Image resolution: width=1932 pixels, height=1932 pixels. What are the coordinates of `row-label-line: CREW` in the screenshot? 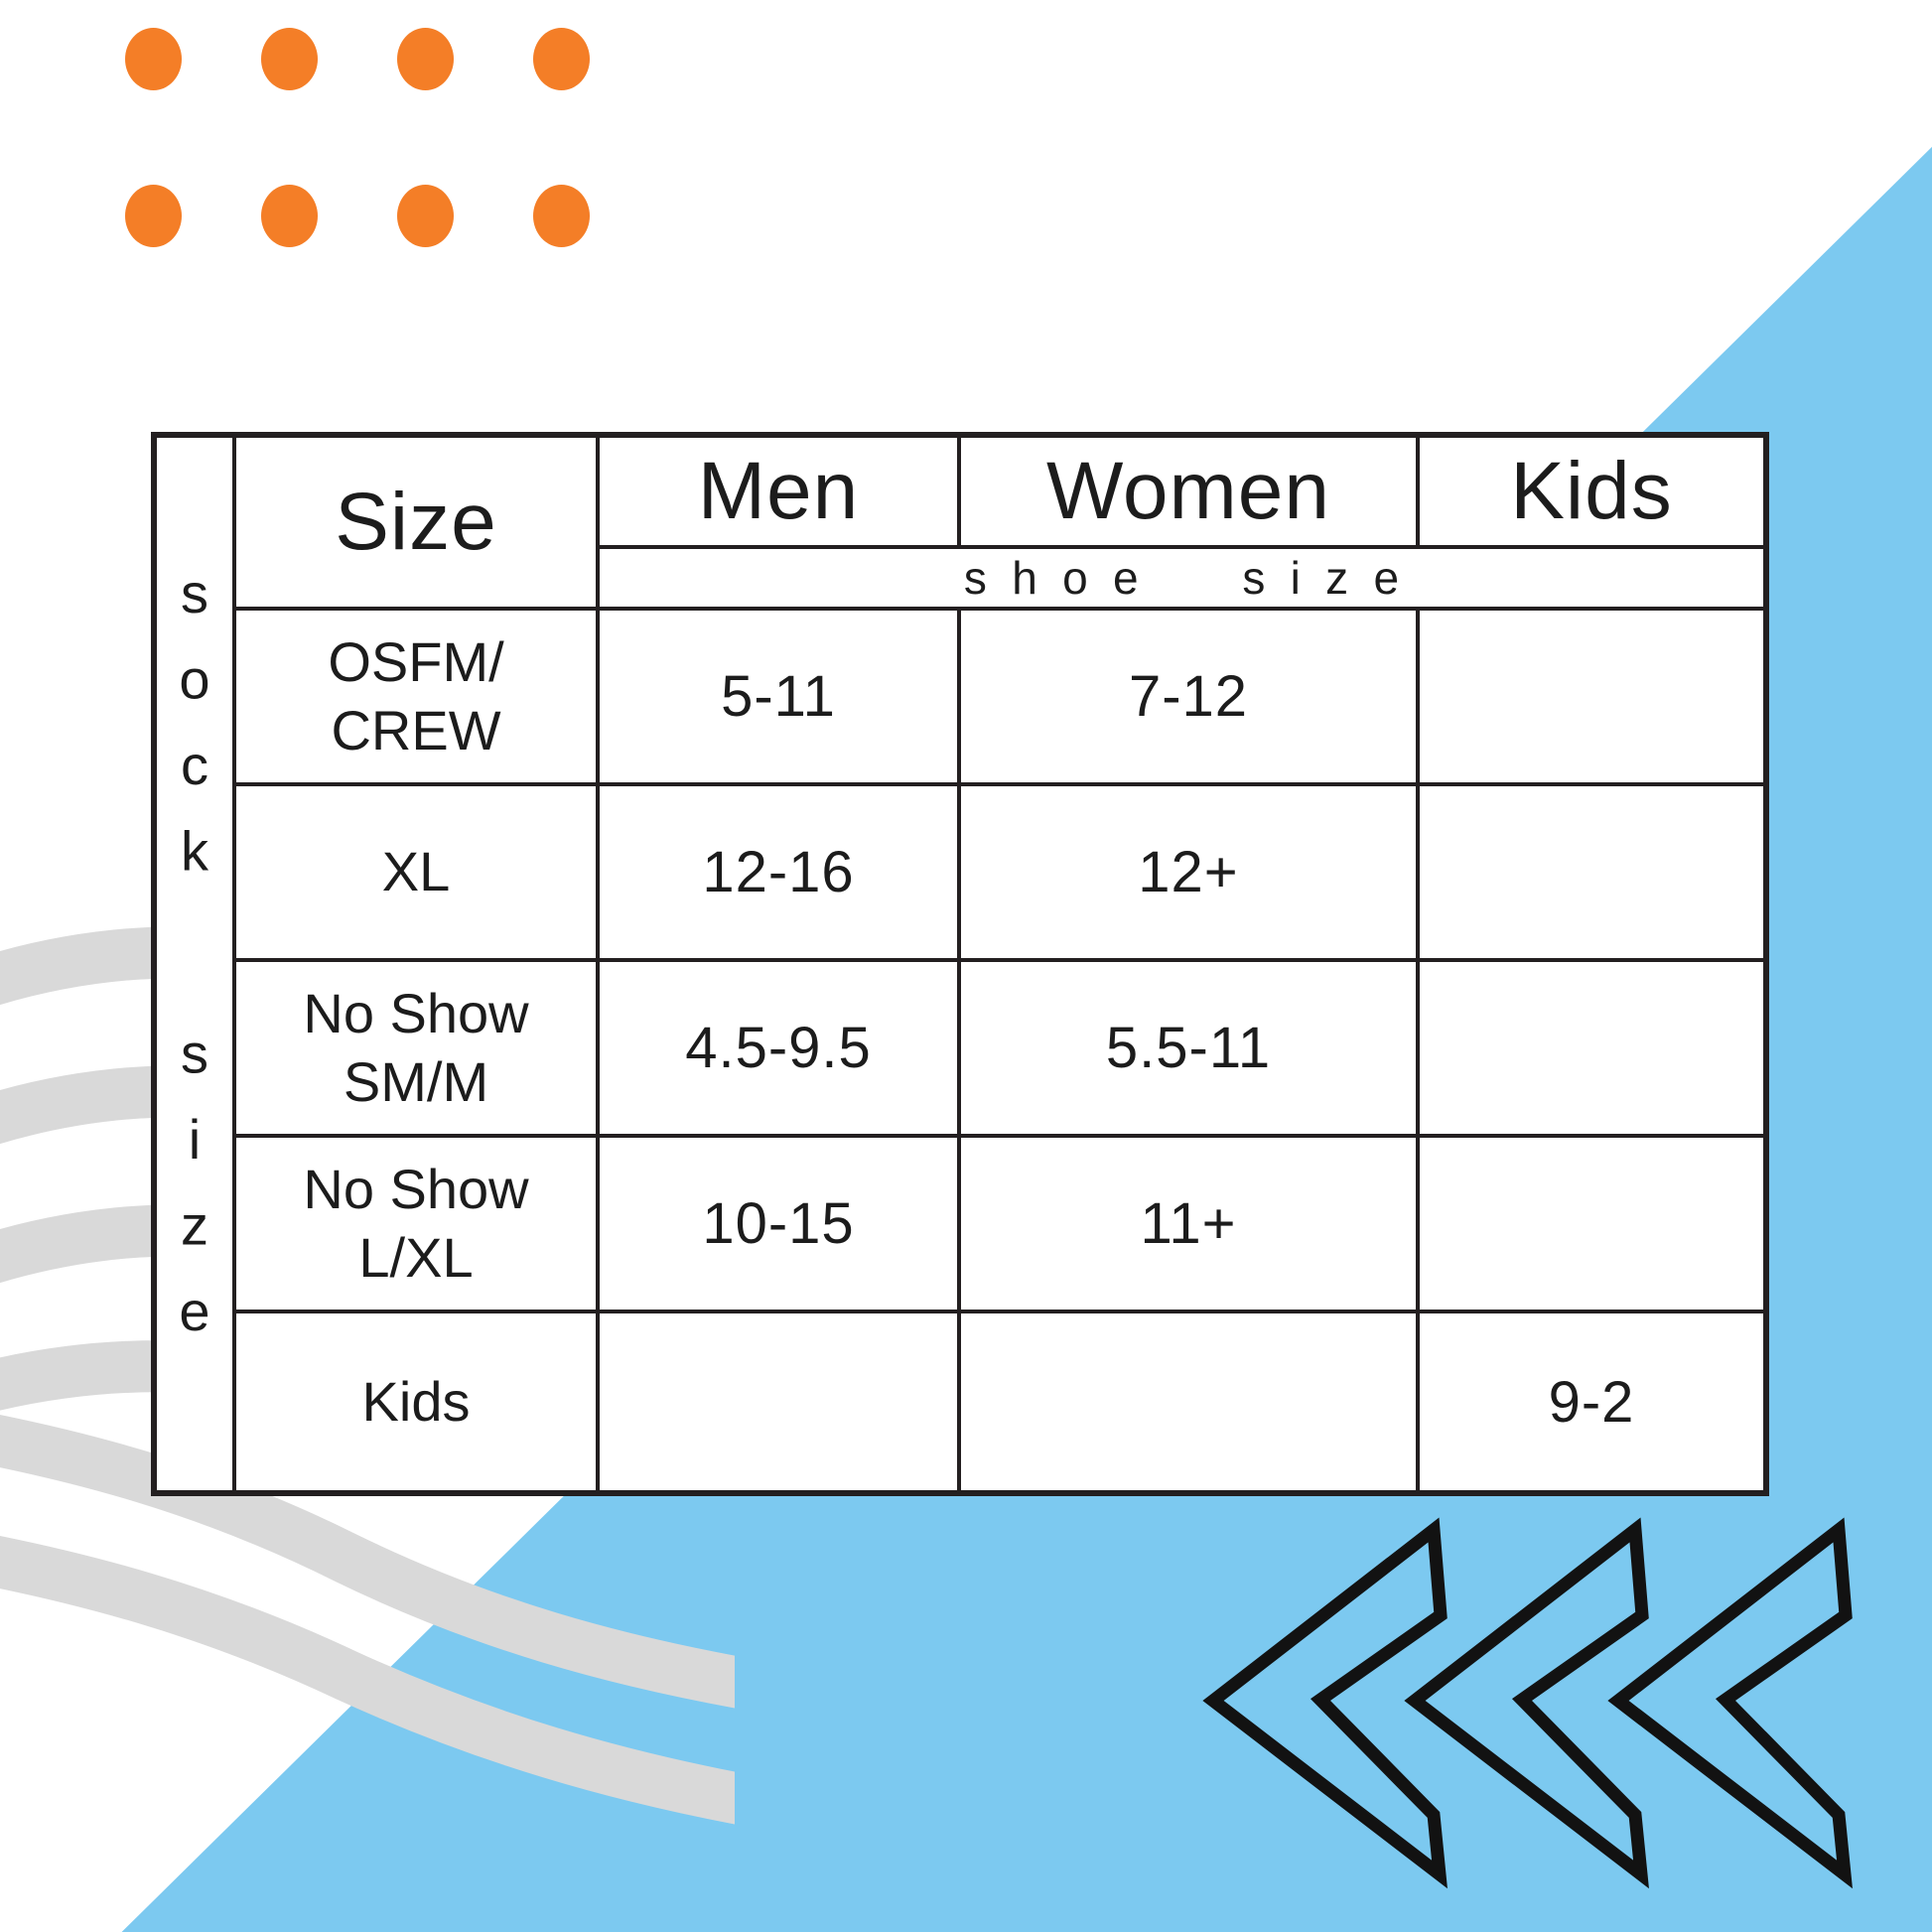 It's located at (416, 730).